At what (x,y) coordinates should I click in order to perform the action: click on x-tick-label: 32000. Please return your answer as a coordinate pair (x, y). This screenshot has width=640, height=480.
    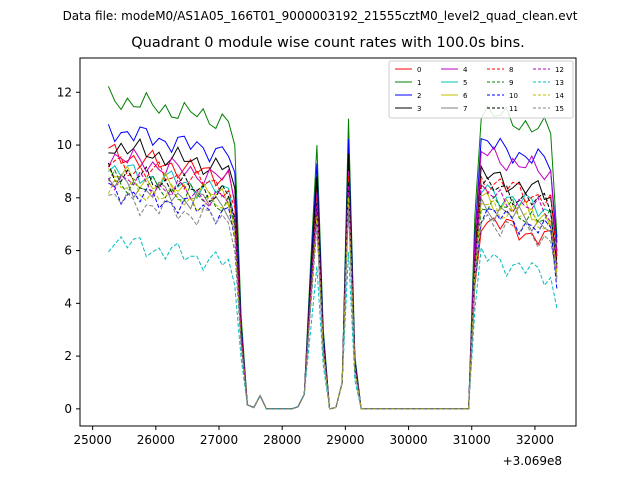
    Looking at the image, I should click on (535, 440).